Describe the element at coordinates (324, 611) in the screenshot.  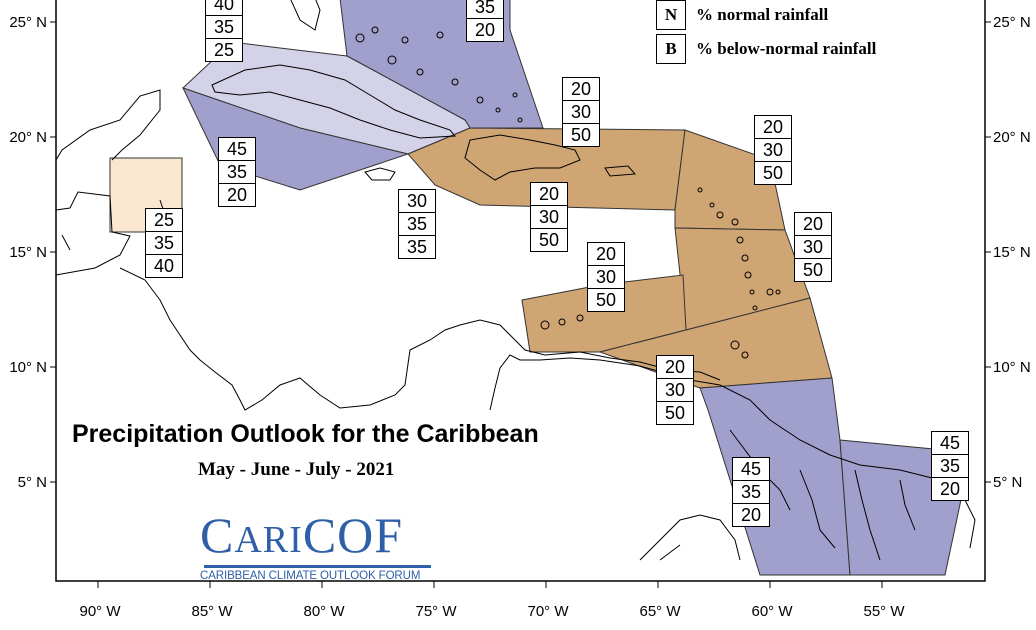
I see `lon-label-80w: 80° W` at that location.